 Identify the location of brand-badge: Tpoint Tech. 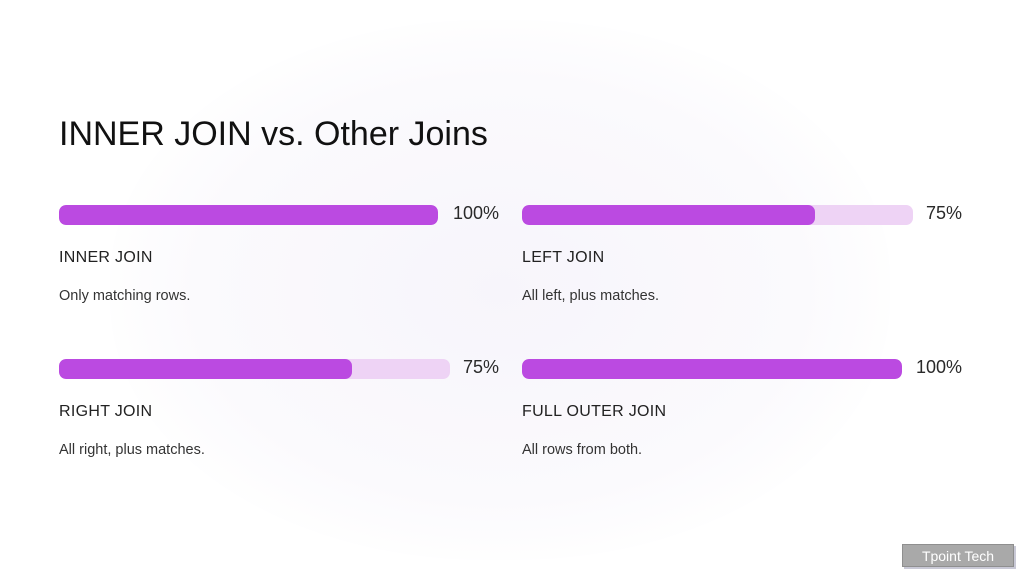
(958, 555).